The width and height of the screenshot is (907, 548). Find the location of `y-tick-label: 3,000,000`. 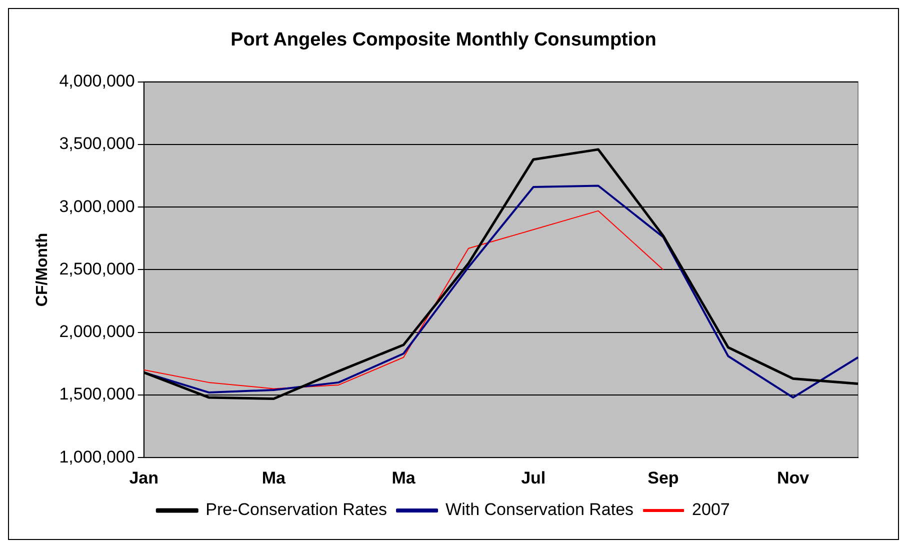

y-tick-label: 3,000,000 is located at coordinates (97, 206).